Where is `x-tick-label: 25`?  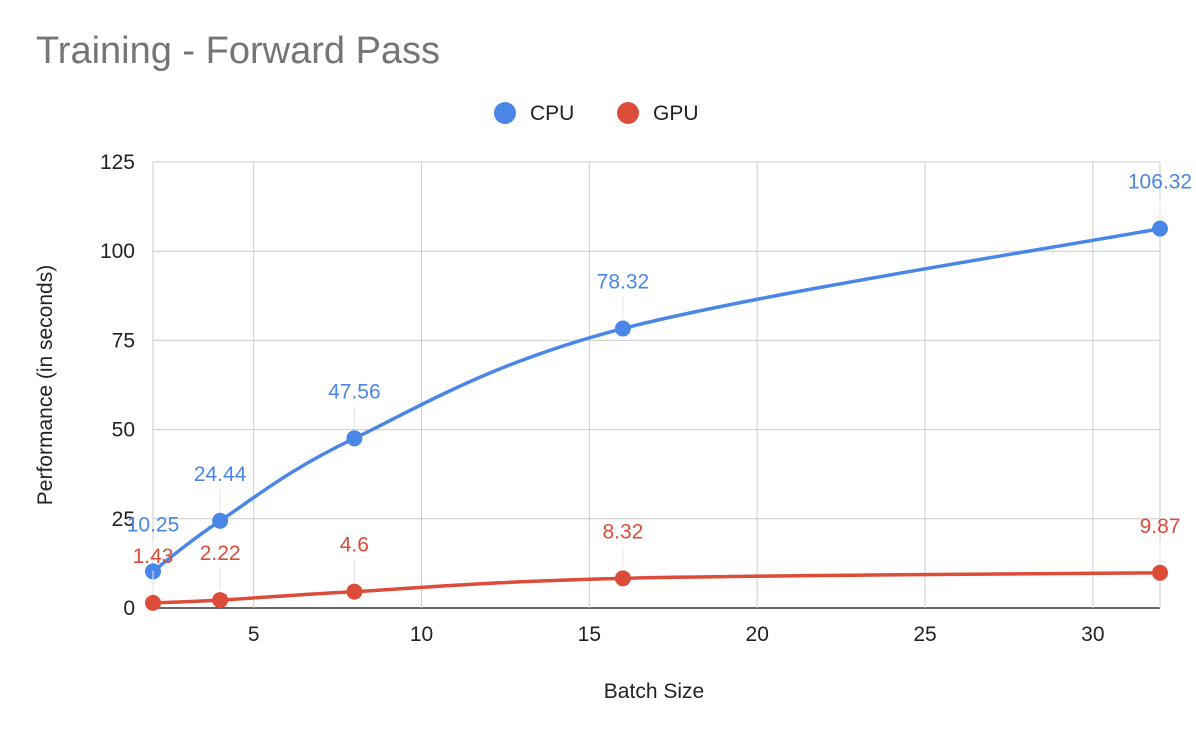
x-tick-label: 25 is located at coordinates (924, 634).